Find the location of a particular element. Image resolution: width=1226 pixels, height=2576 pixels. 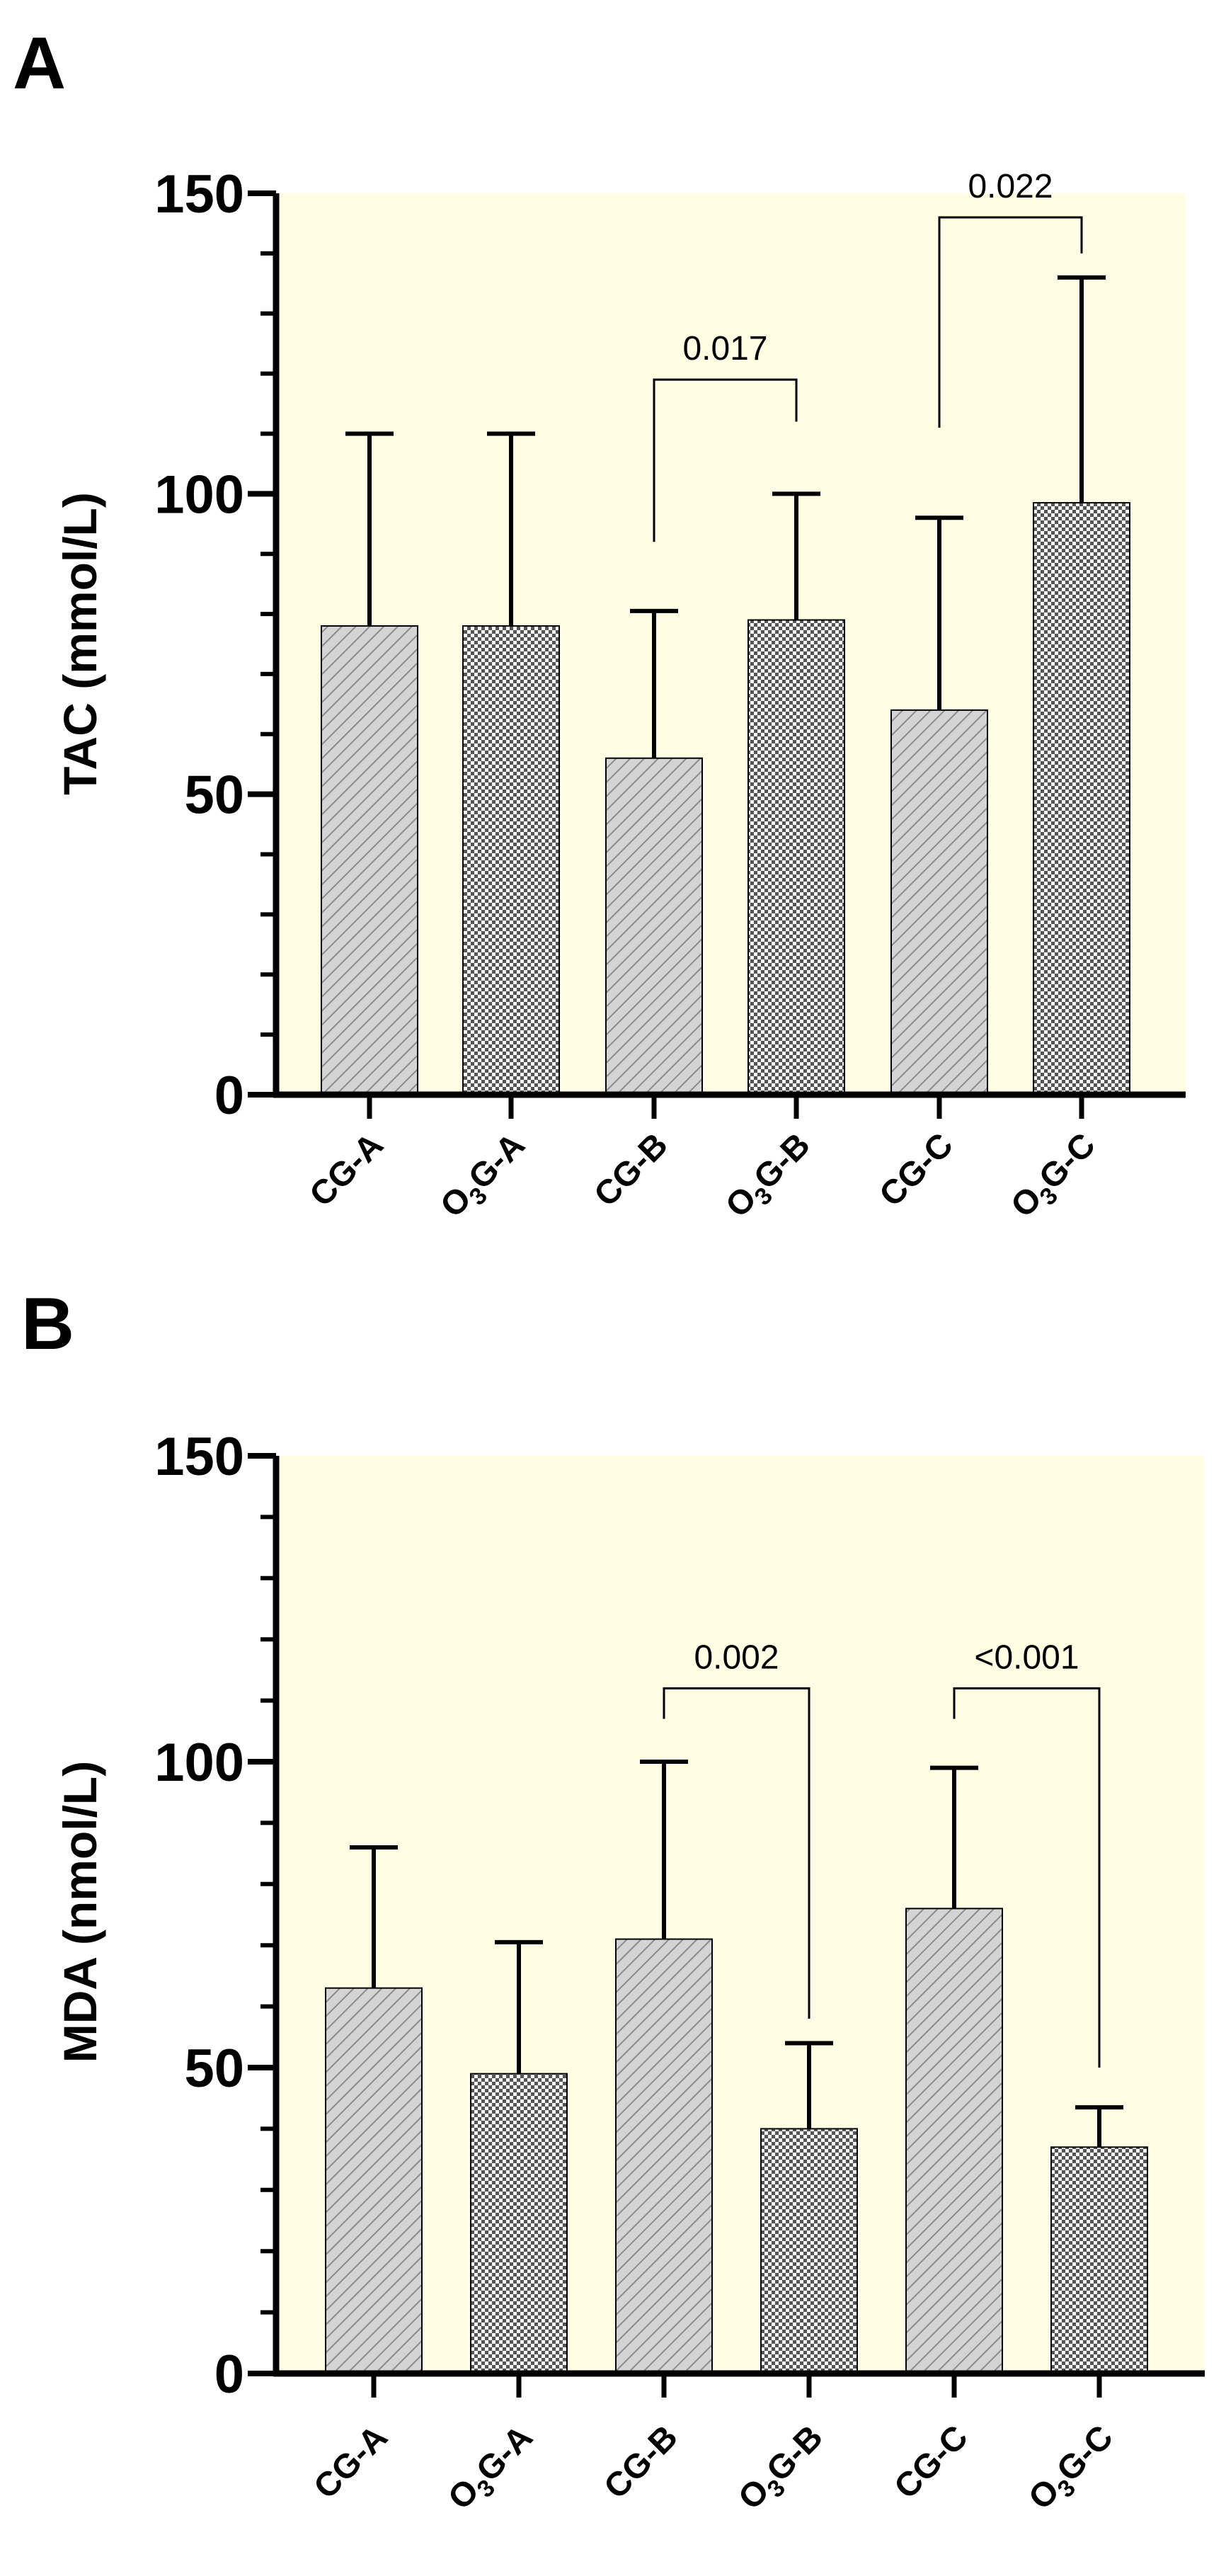

y-axis-title-a: TAC (mmol/L) is located at coordinates (80, 643).